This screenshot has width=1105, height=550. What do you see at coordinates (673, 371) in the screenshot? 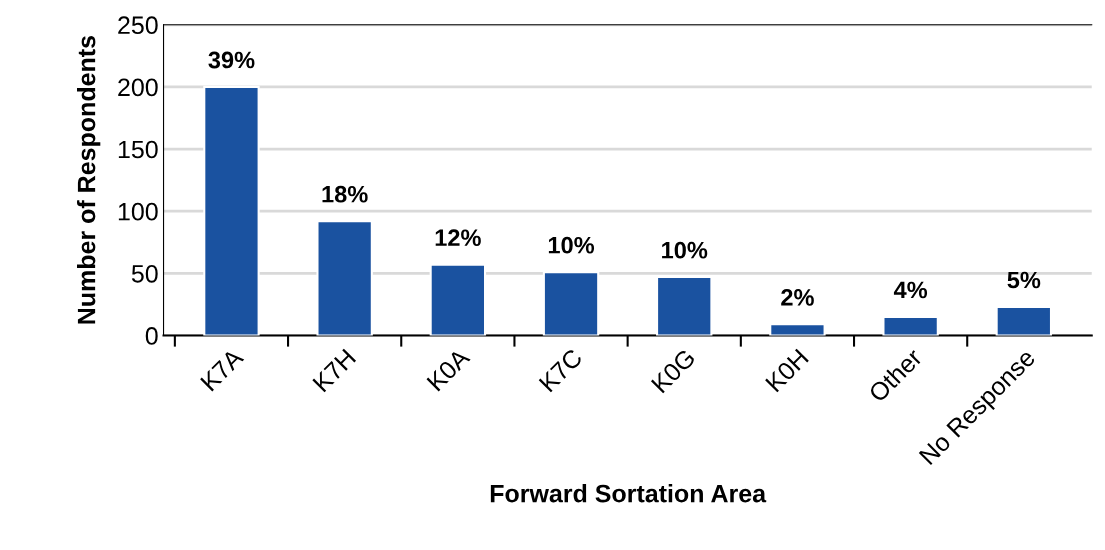
I see `x-tick-label: K0G` at bounding box center [673, 371].